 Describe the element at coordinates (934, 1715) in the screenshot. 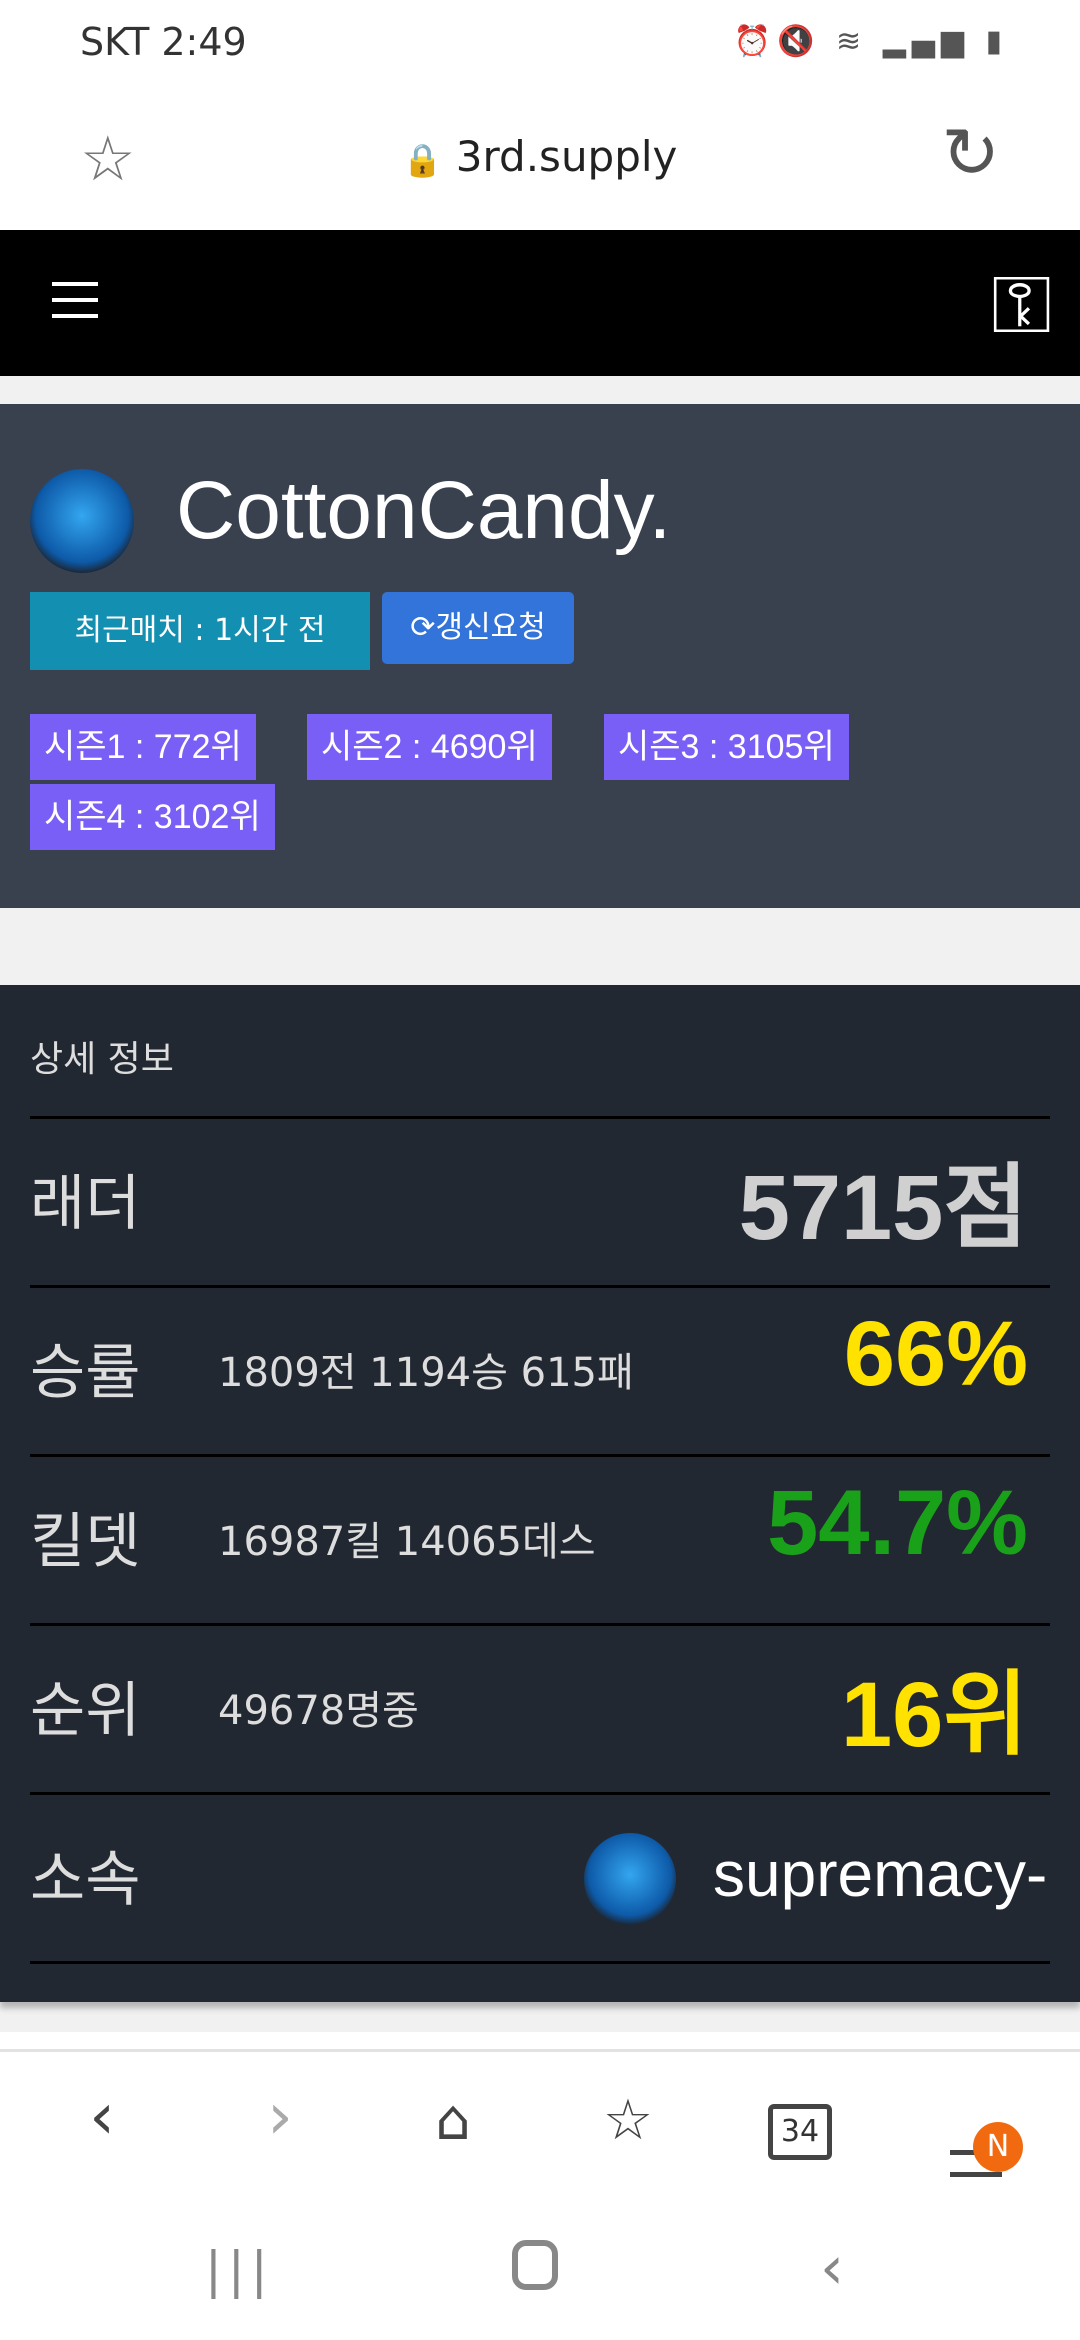

I see `rank-value: 16위` at that location.